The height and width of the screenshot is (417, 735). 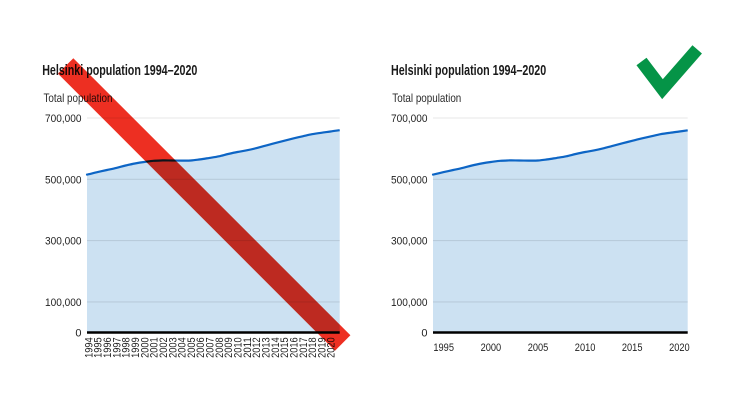 I want to click on svg-text: 2008, so click(x=220, y=347).